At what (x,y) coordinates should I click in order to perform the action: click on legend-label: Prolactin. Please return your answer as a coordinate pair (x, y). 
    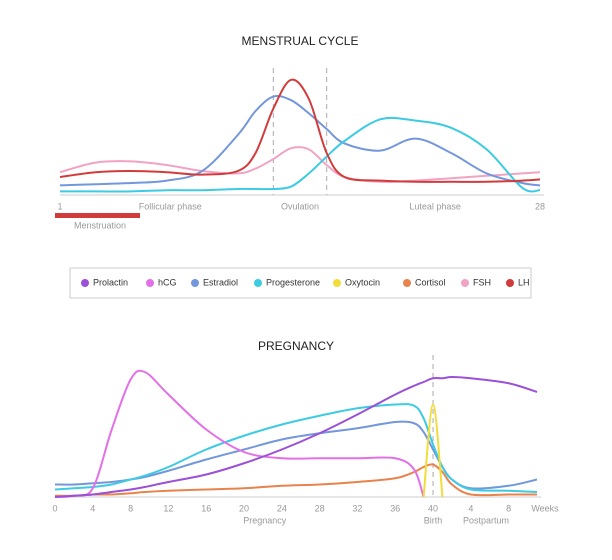
    Looking at the image, I should click on (110, 282).